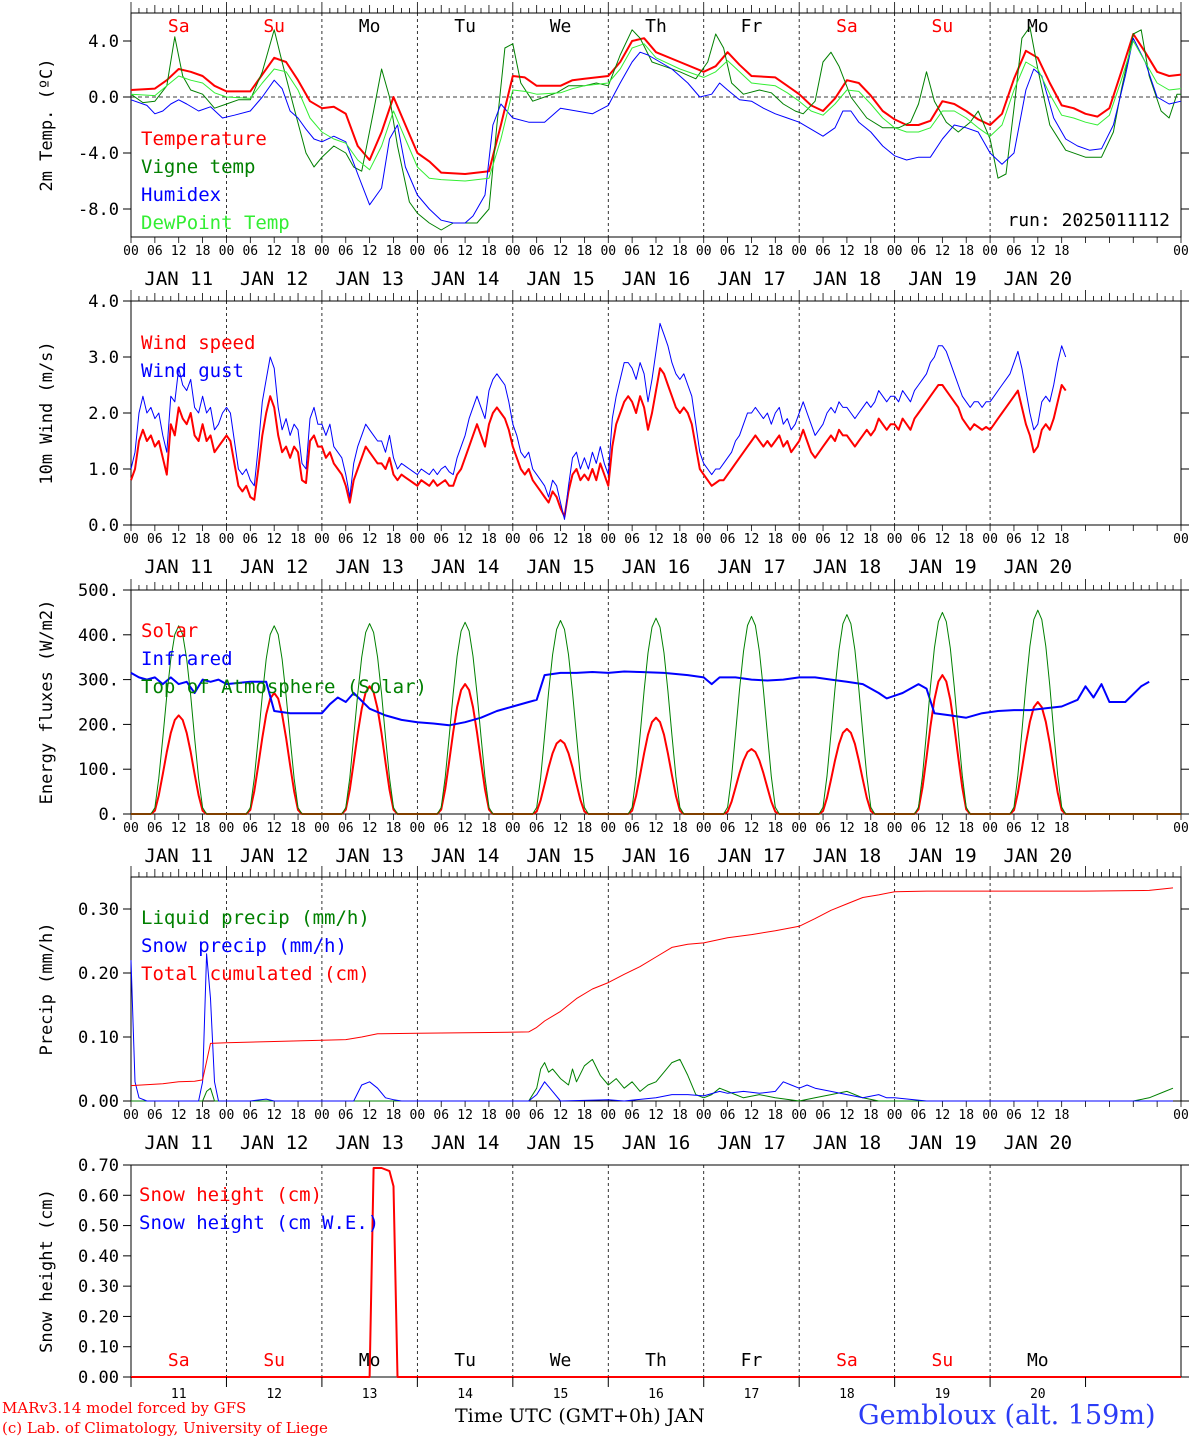  I want to click on weekday-label-top: Sa, so click(847, 26).